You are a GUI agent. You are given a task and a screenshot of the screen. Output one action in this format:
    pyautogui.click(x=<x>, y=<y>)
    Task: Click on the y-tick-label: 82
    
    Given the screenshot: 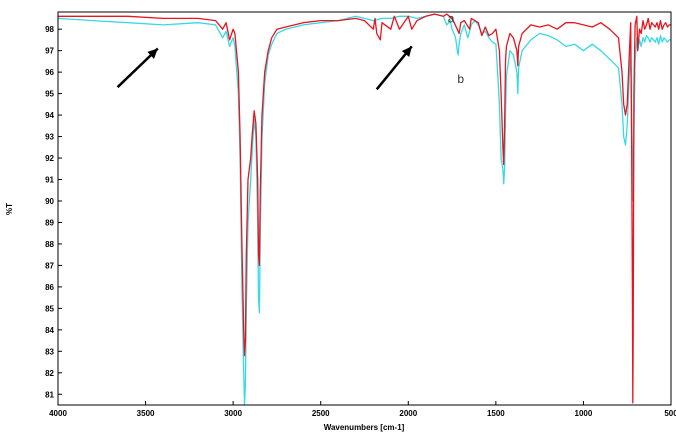 What is the action you would take?
    pyautogui.click(x=49, y=373)
    